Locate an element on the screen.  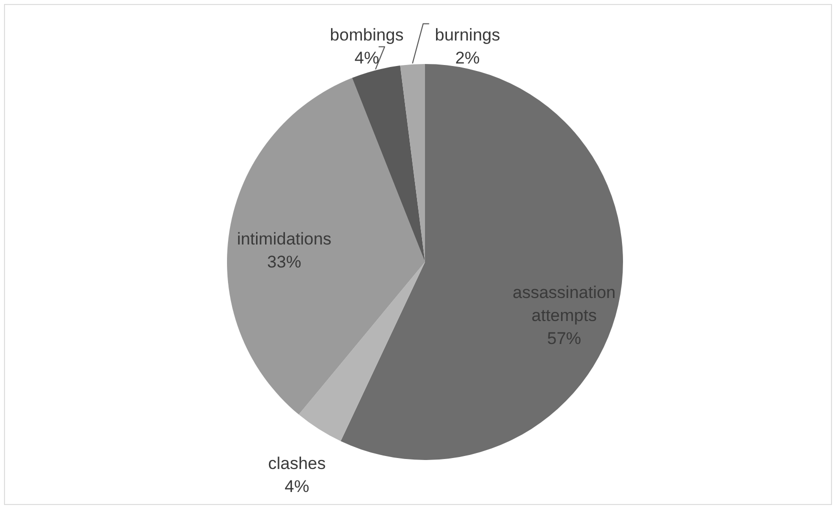
data-label: 33% is located at coordinates (284, 262).